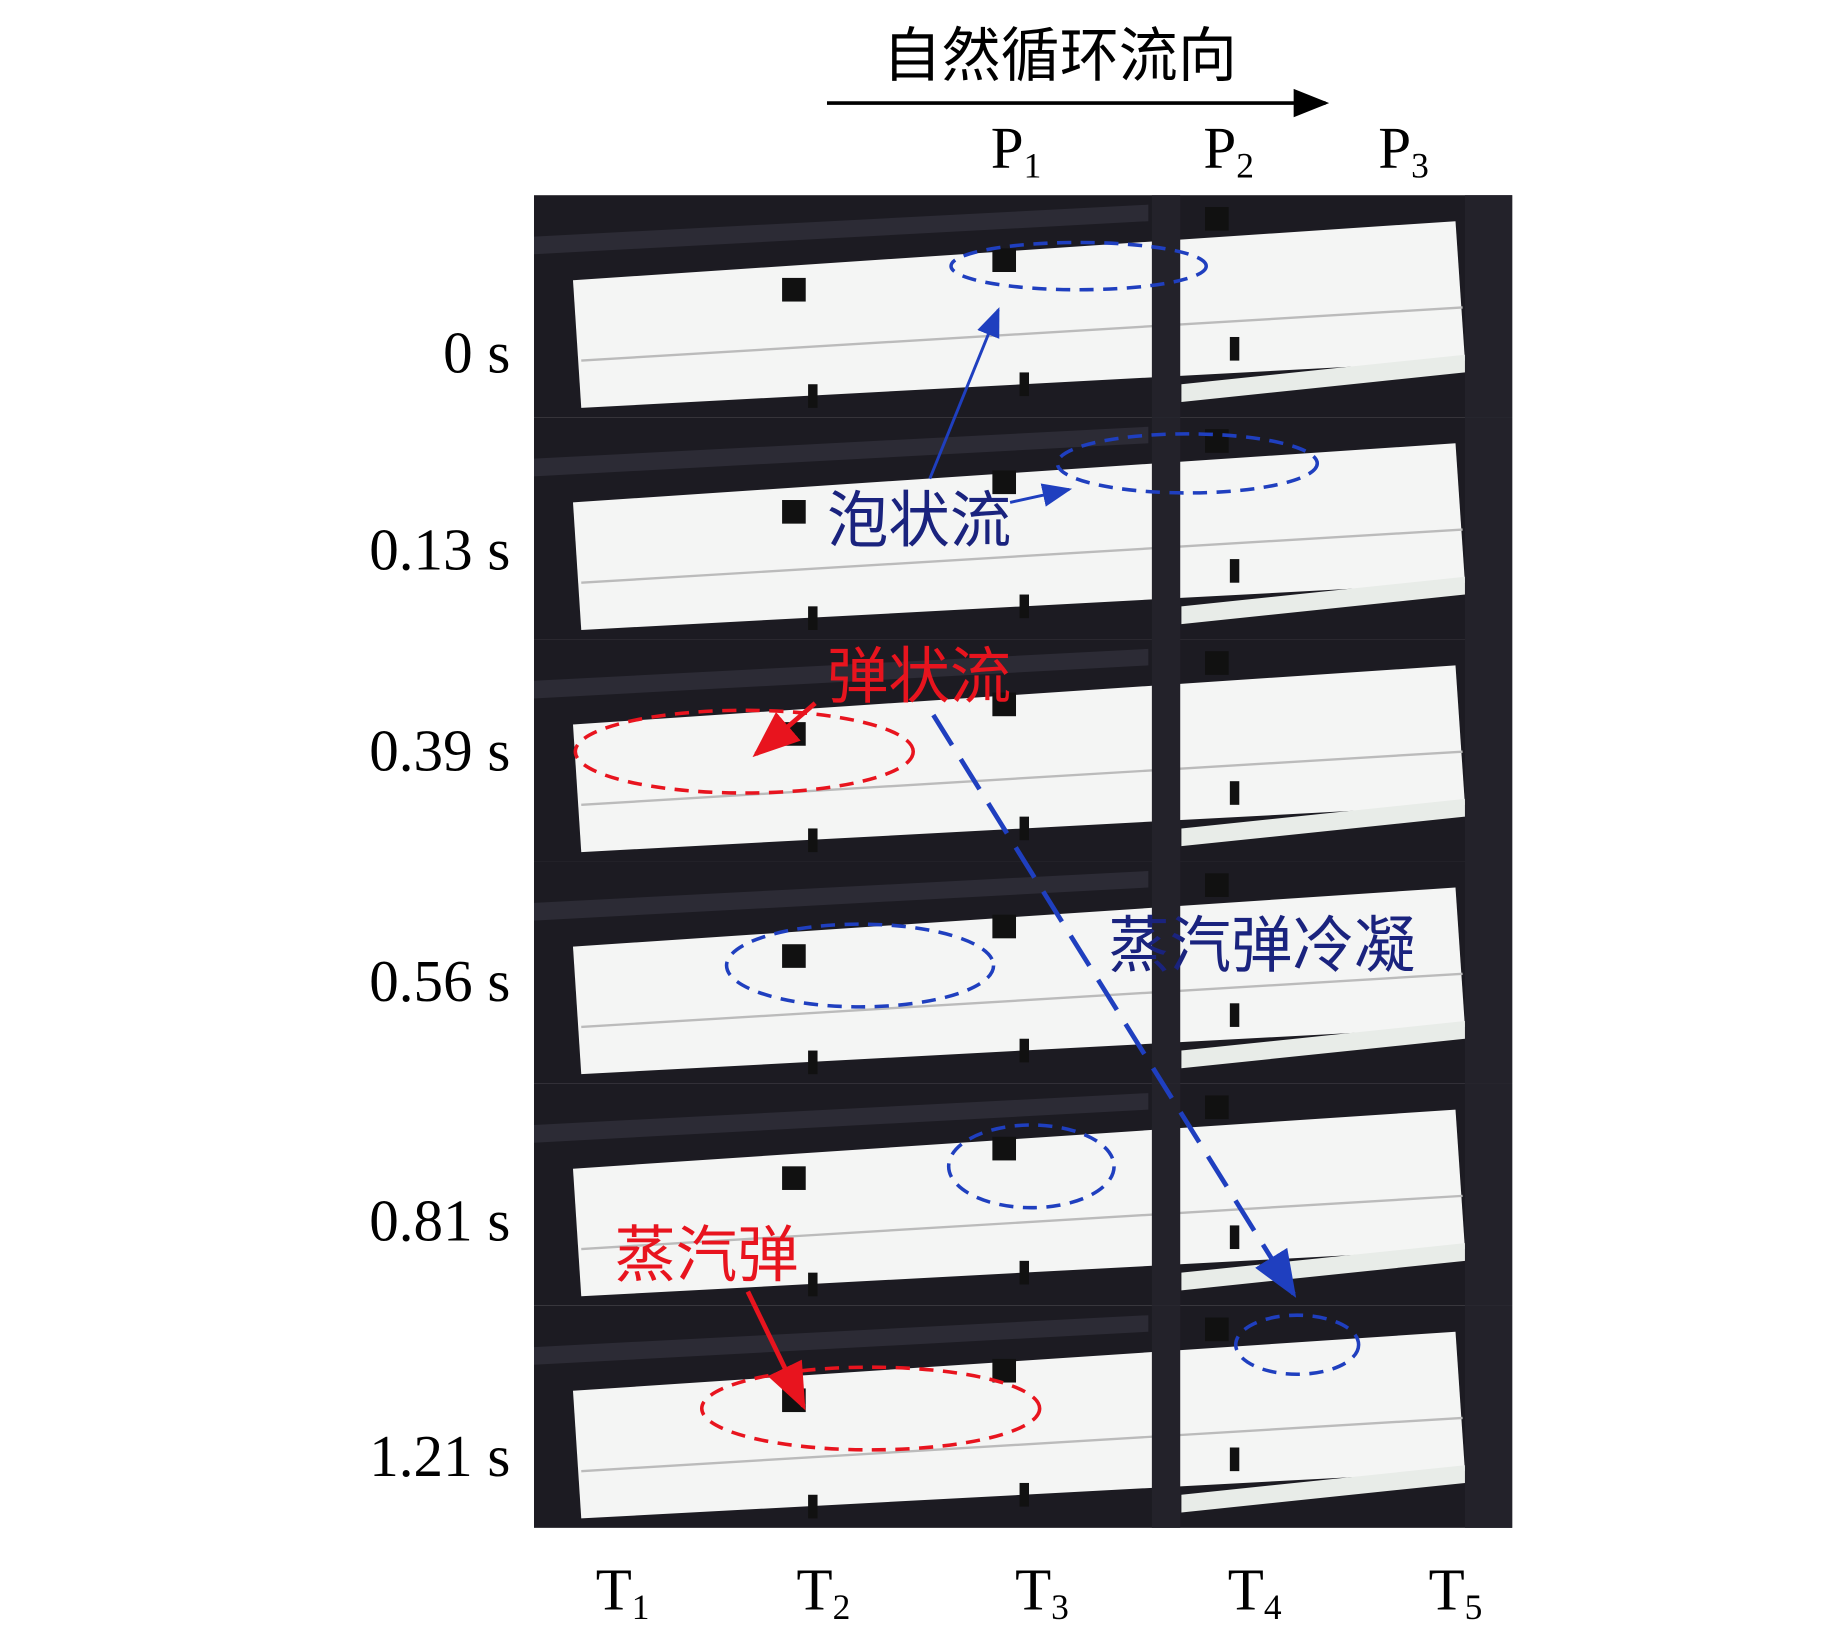 This screenshot has width=1843, height=1625. I want to click on annotation: 蒸汽弹, so click(706, 1256).